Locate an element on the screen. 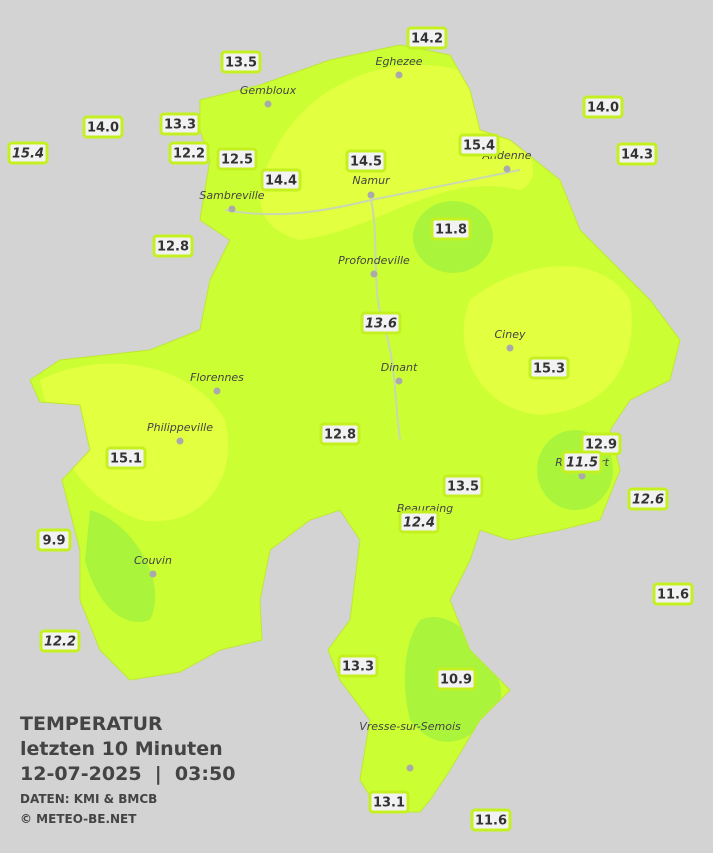 This screenshot has width=713, height=853. station: 12.6 is located at coordinates (648, 499).